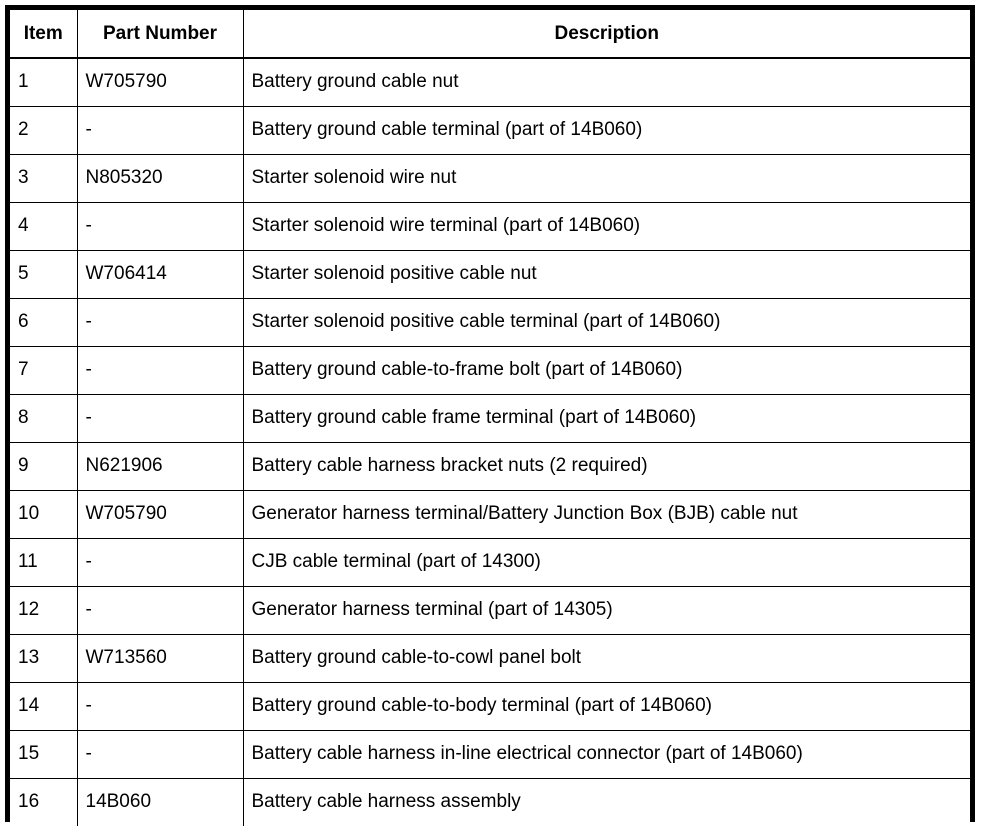 This screenshot has width=1008, height=828. I want to click on cell-item: 13, so click(44, 658).